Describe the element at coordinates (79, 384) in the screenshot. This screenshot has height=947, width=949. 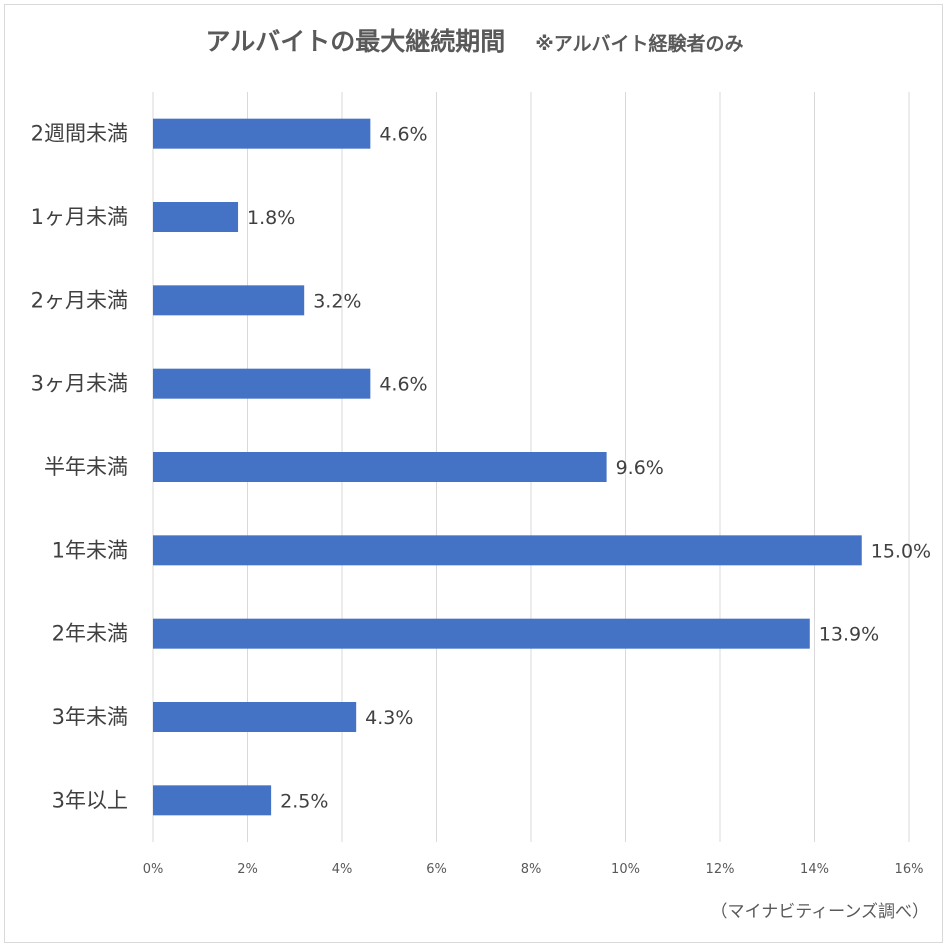
I see `category-label: 3ヶ月未満` at that location.